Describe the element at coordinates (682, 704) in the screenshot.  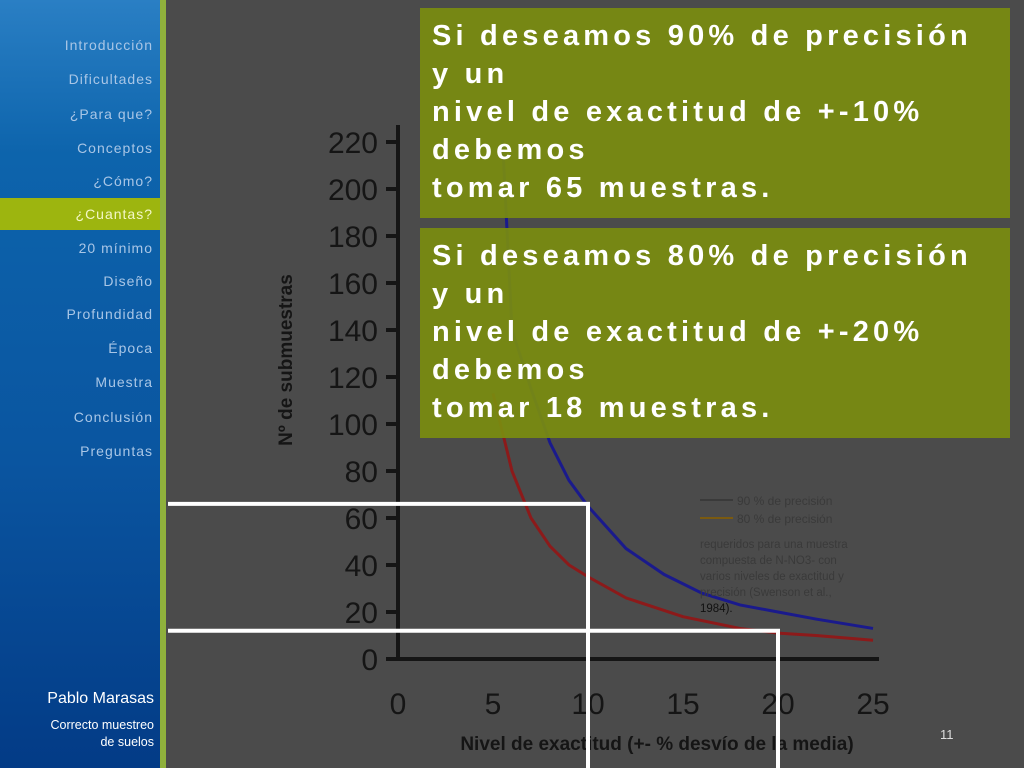
I see `x-tick-label: 15` at that location.